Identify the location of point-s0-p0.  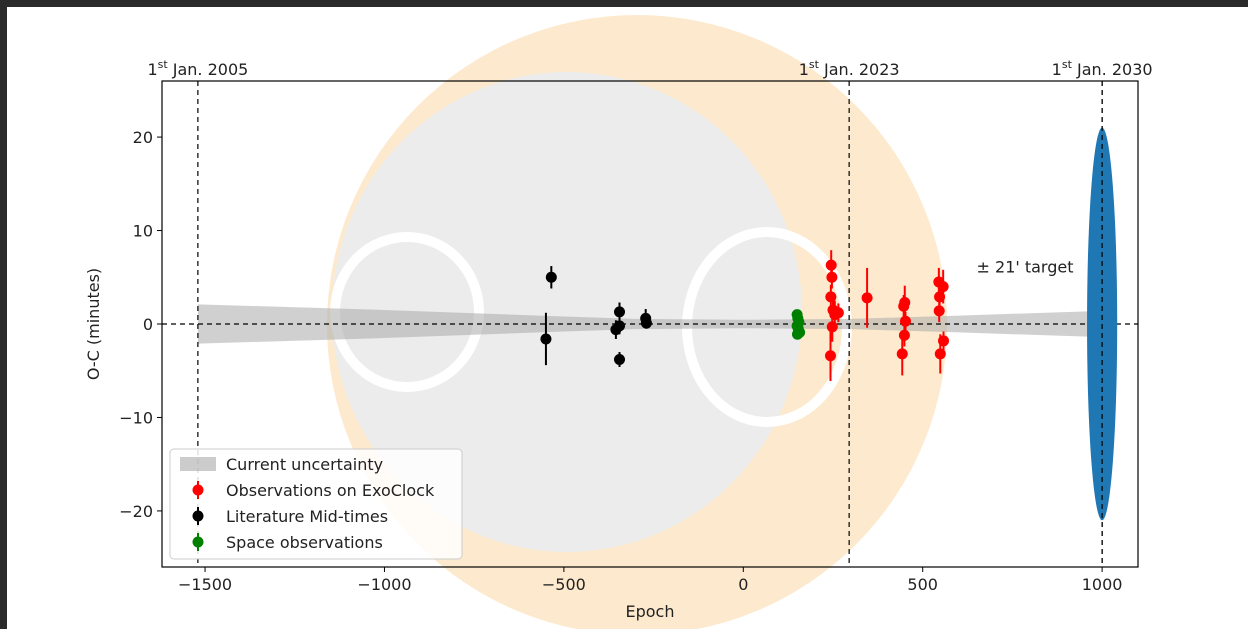
(831, 265).